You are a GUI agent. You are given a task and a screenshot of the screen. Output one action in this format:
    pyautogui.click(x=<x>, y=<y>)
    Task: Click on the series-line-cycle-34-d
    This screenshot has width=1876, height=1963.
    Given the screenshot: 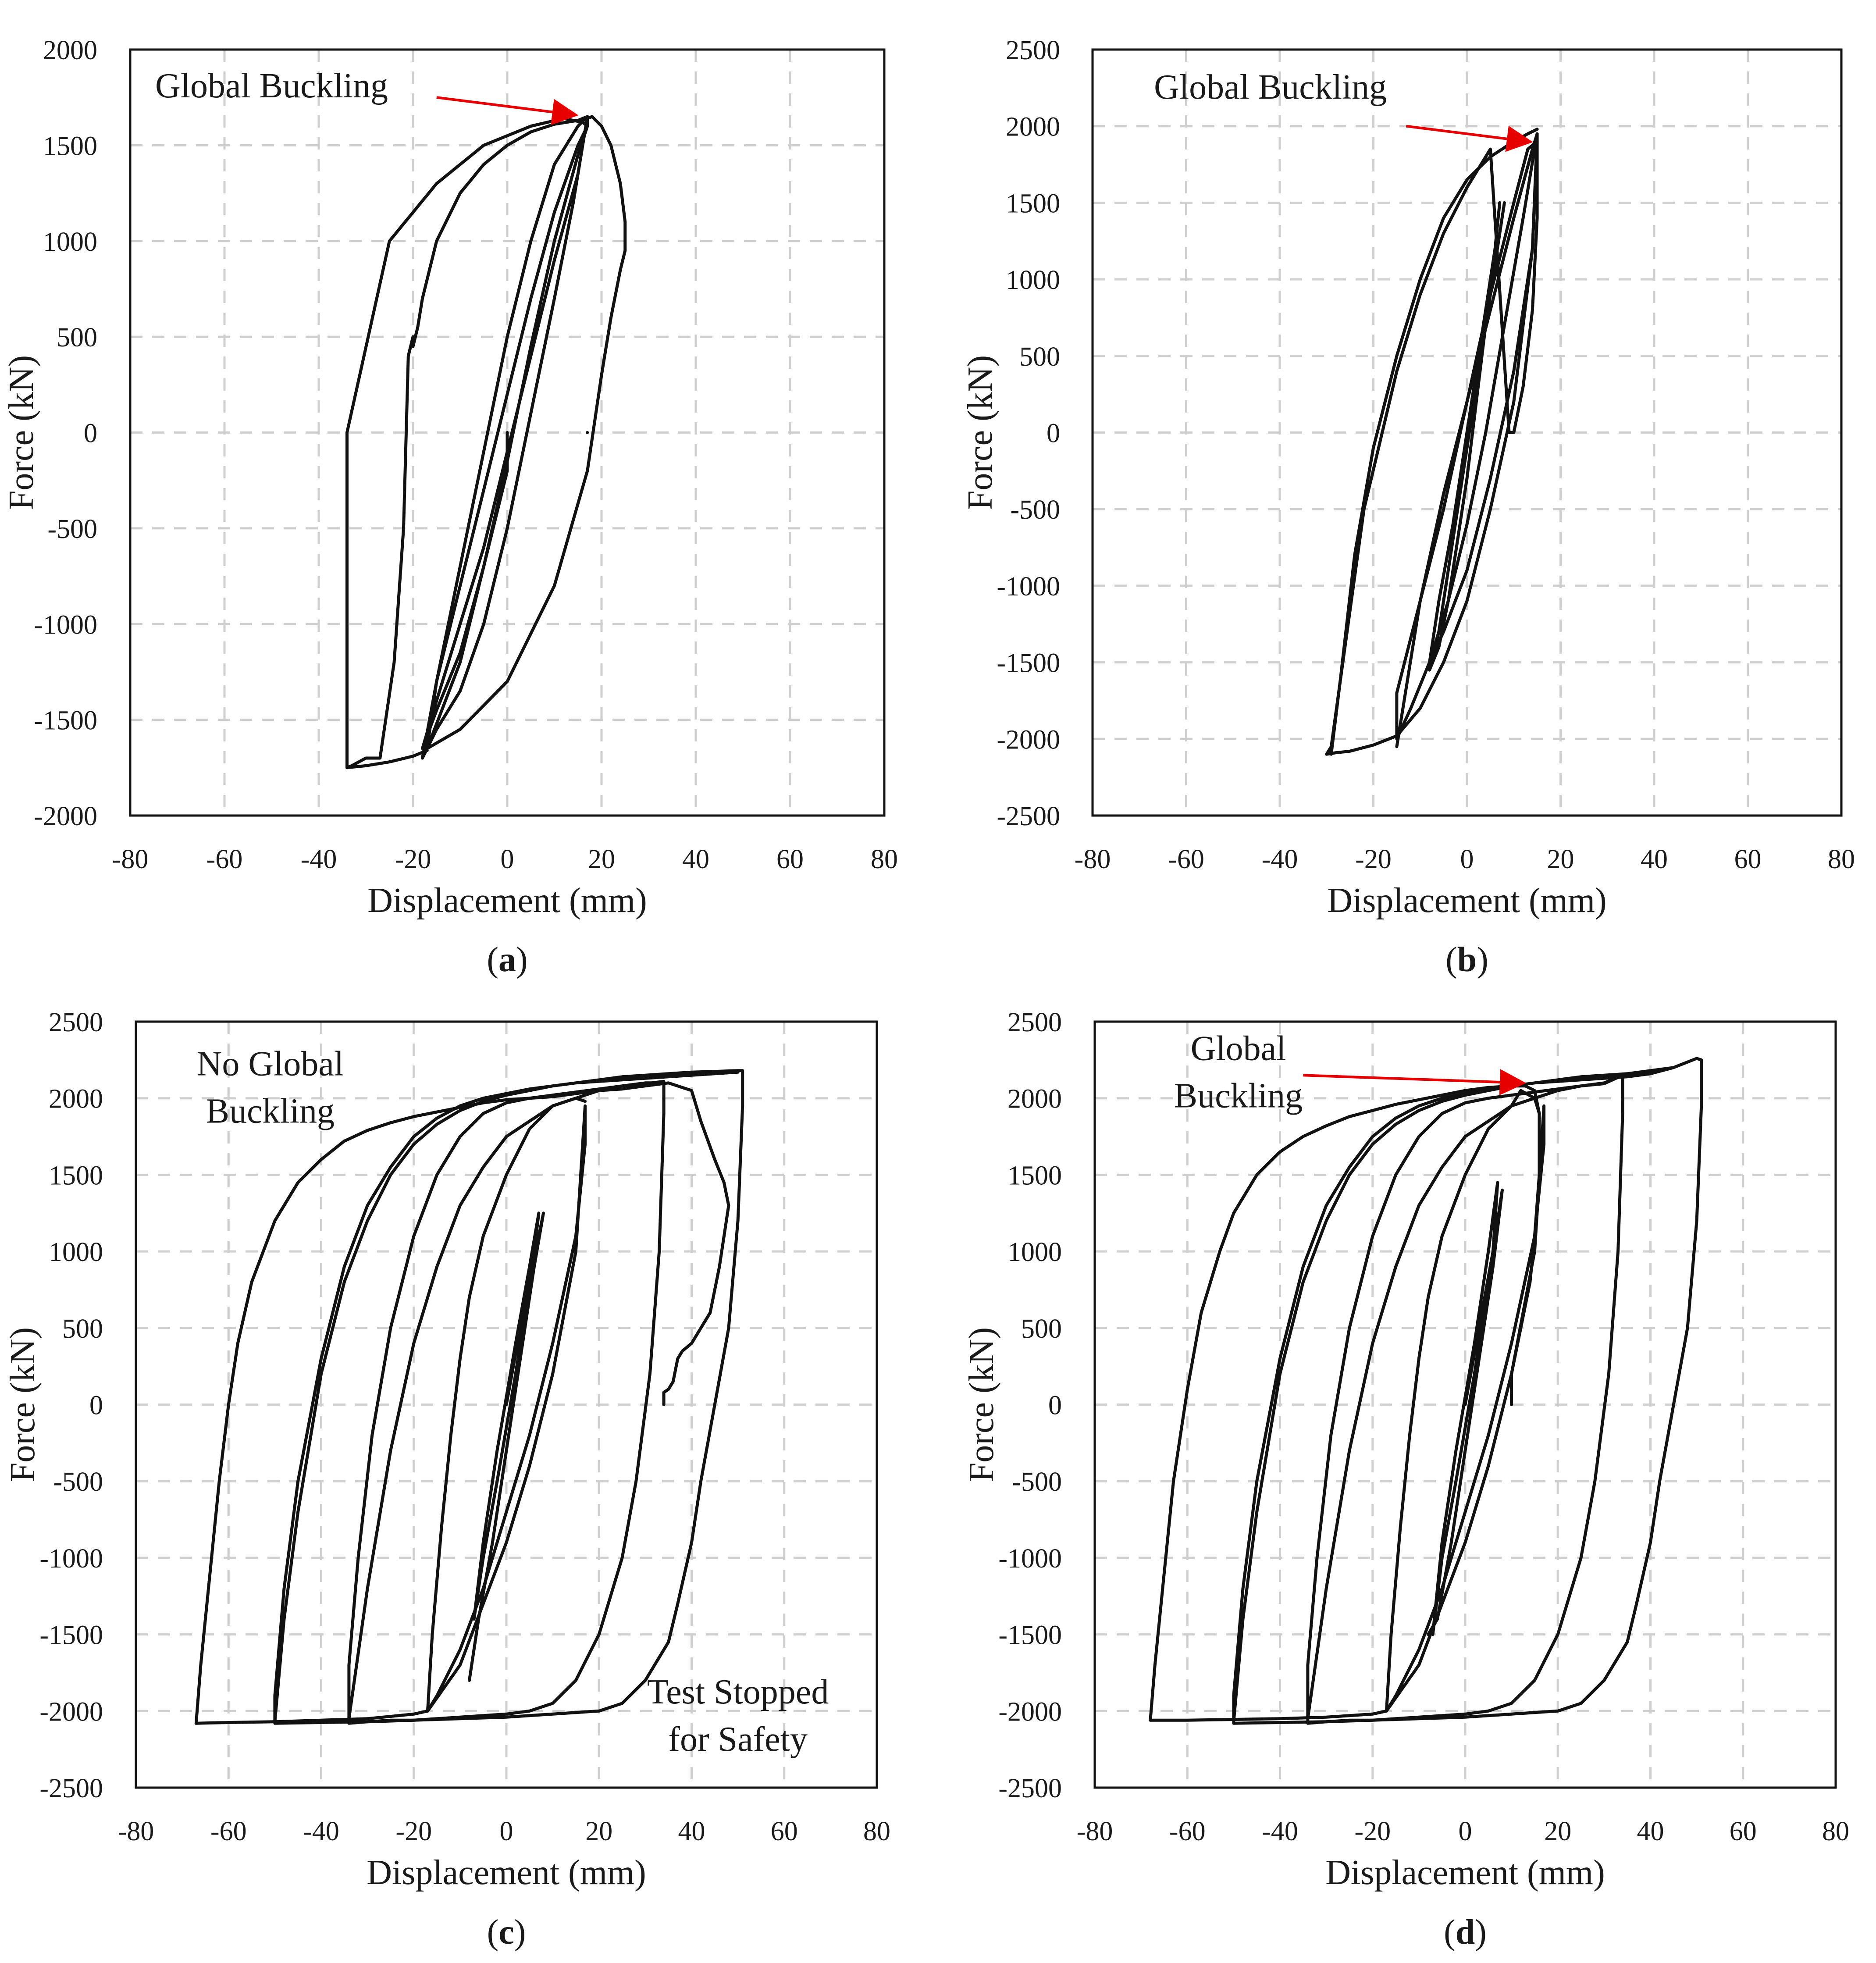 What is the action you would take?
    pyautogui.click(x=1465, y=1399)
    